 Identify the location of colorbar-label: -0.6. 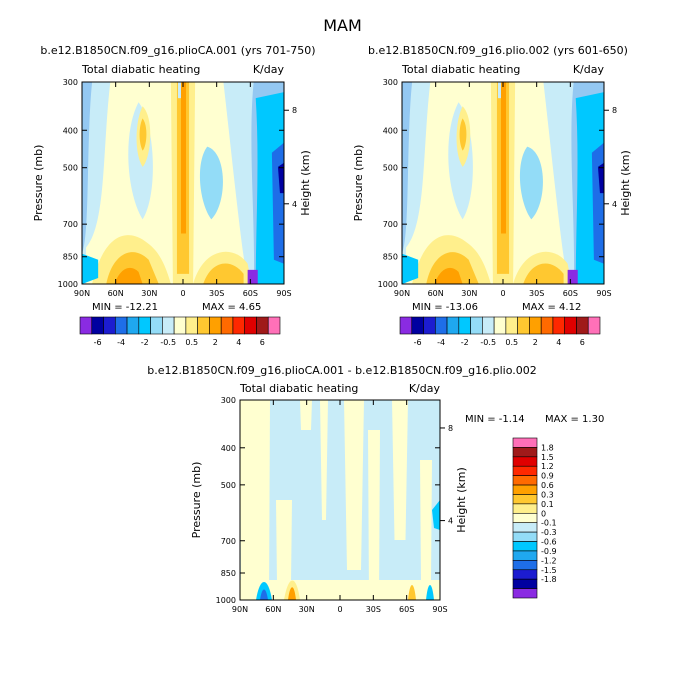
(549, 542).